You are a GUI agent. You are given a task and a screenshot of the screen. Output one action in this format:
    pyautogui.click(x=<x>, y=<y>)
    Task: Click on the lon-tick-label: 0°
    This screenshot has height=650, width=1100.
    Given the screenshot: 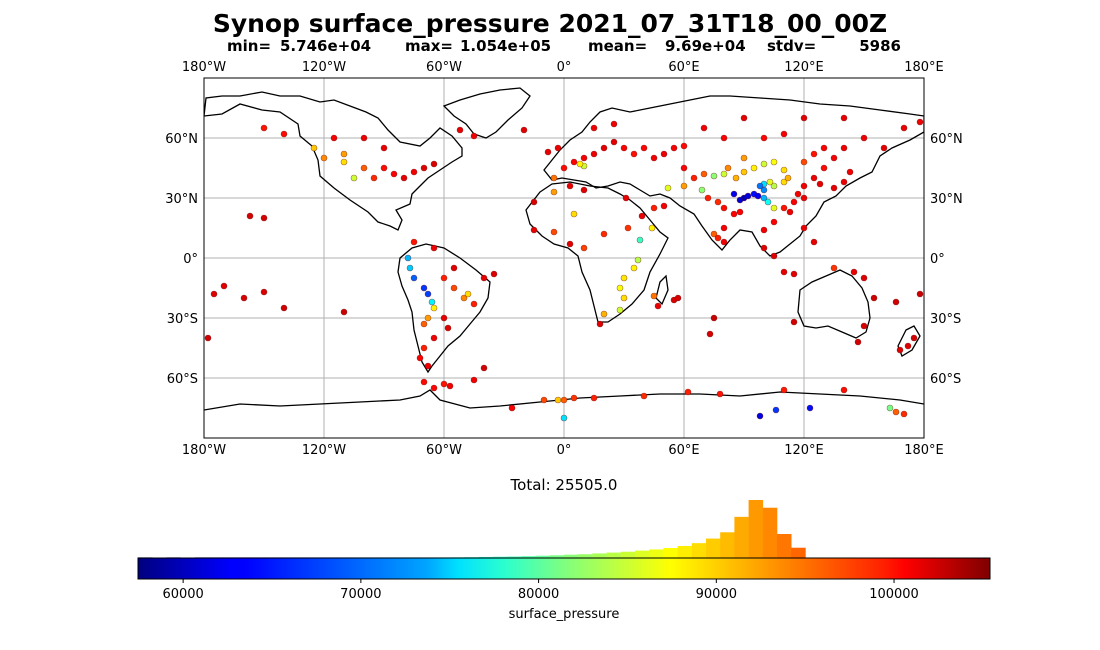 What is the action you would take?
    pyautogui.click(x=564, y=450)
    